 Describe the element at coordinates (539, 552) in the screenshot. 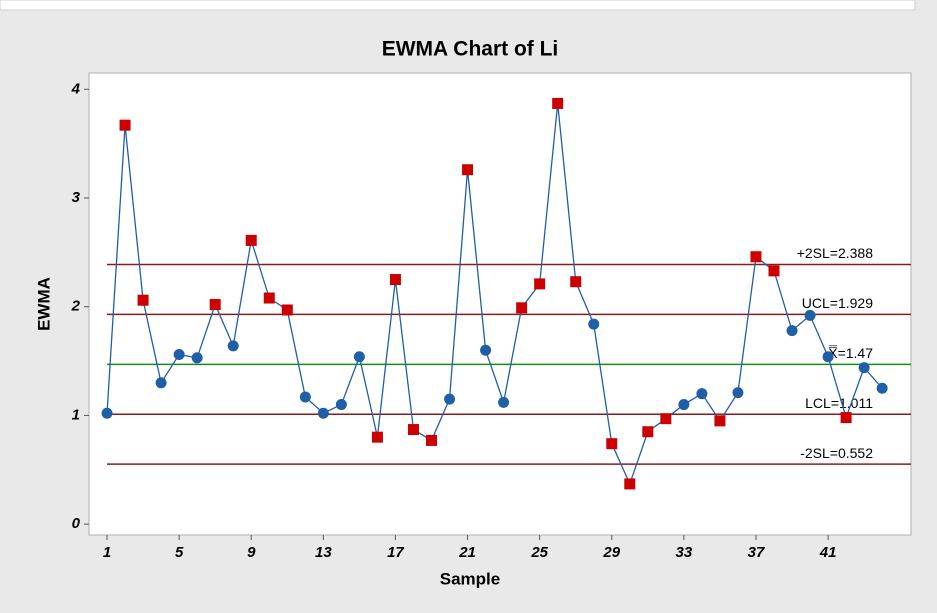

I see `x-tick-label: 25` at that location.